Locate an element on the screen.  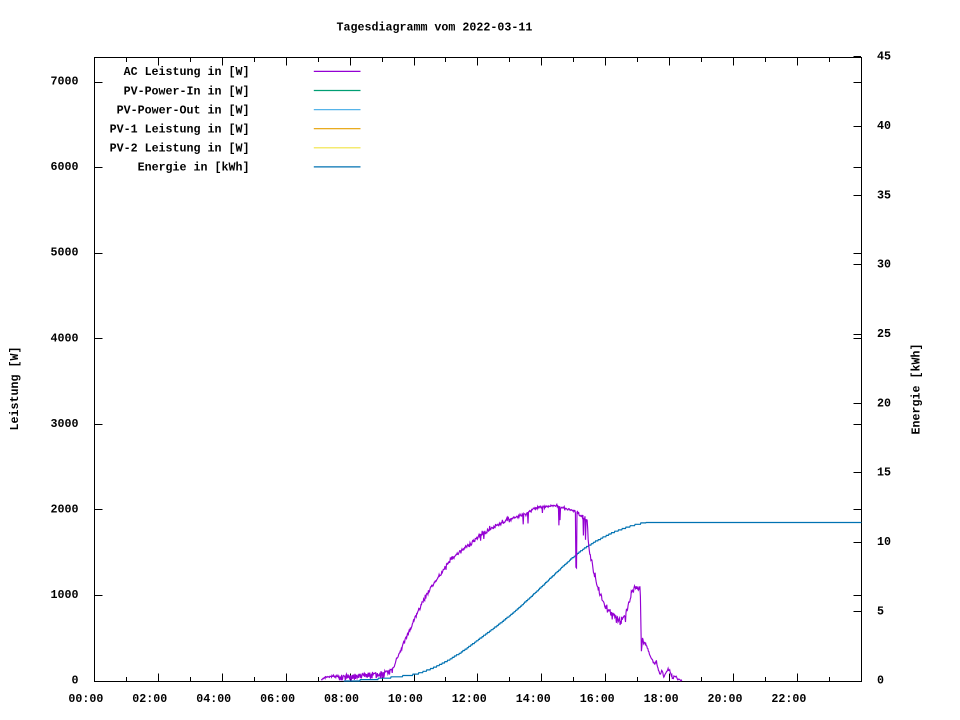
svg-text: Energie in [kWh] is located at coordinates (194, 168).